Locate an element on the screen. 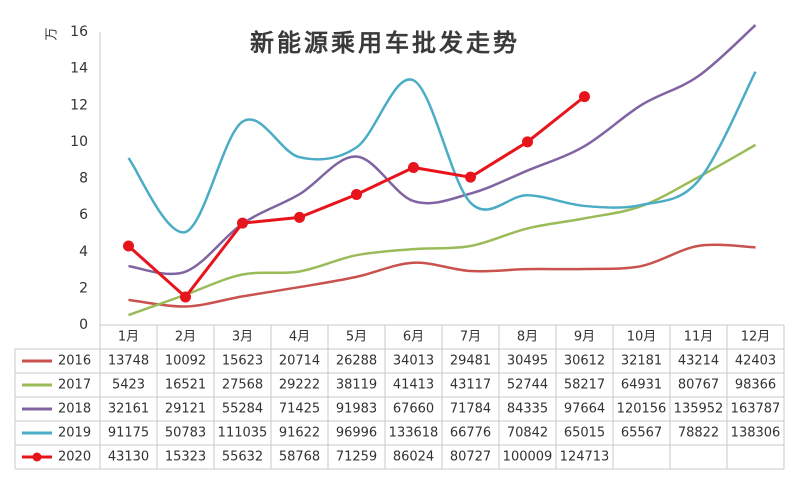 The image size is (800, 499). table-cell: 16521 is located at coordinates (185, 385).